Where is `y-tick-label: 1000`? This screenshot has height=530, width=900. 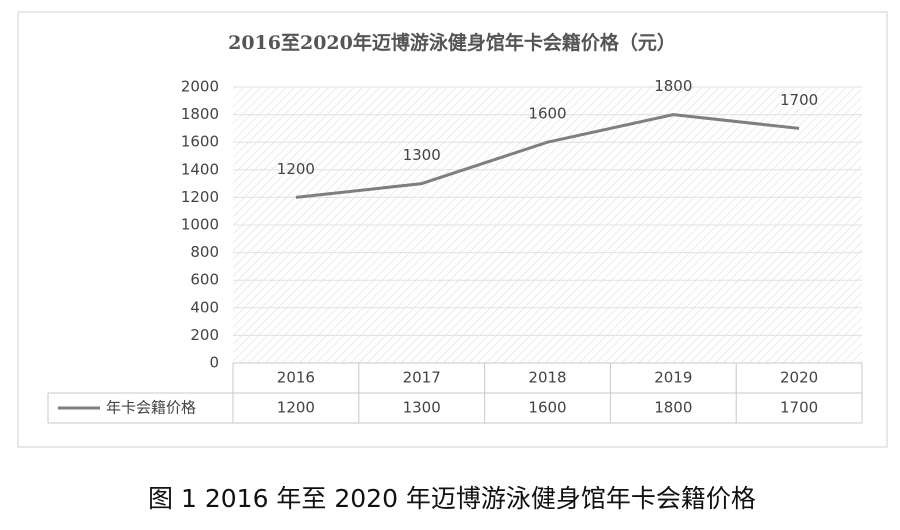 y-tick-label: 1000 is located at coordinates (200, 225).